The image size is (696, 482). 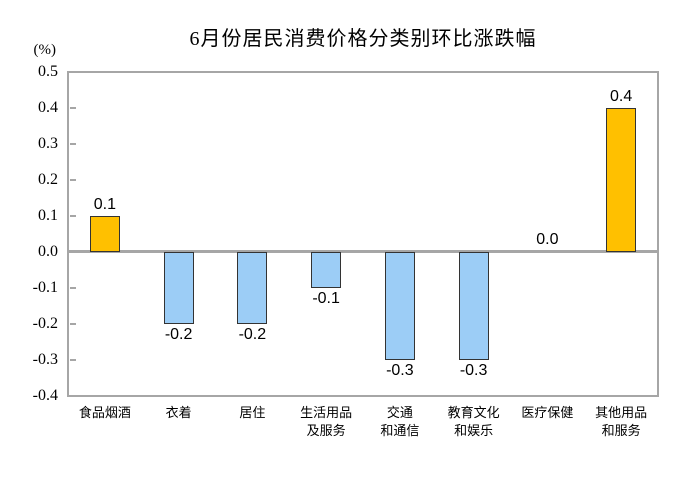 What do you see at coordinates (547, 239) in the screenshot?
I see `bar-value-label: 0.0` at bounding box center [547, 239].